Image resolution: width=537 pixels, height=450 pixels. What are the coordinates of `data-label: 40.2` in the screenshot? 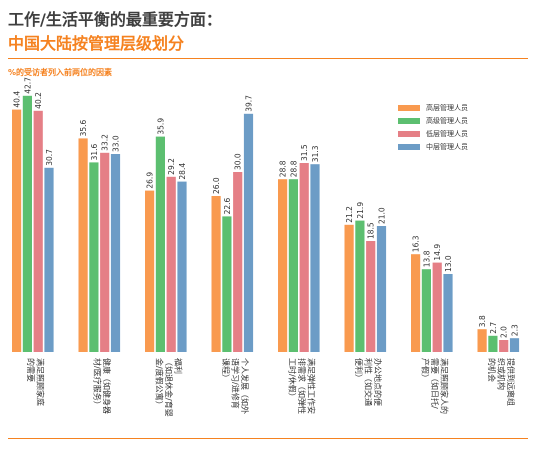 It's located at (38, 100).